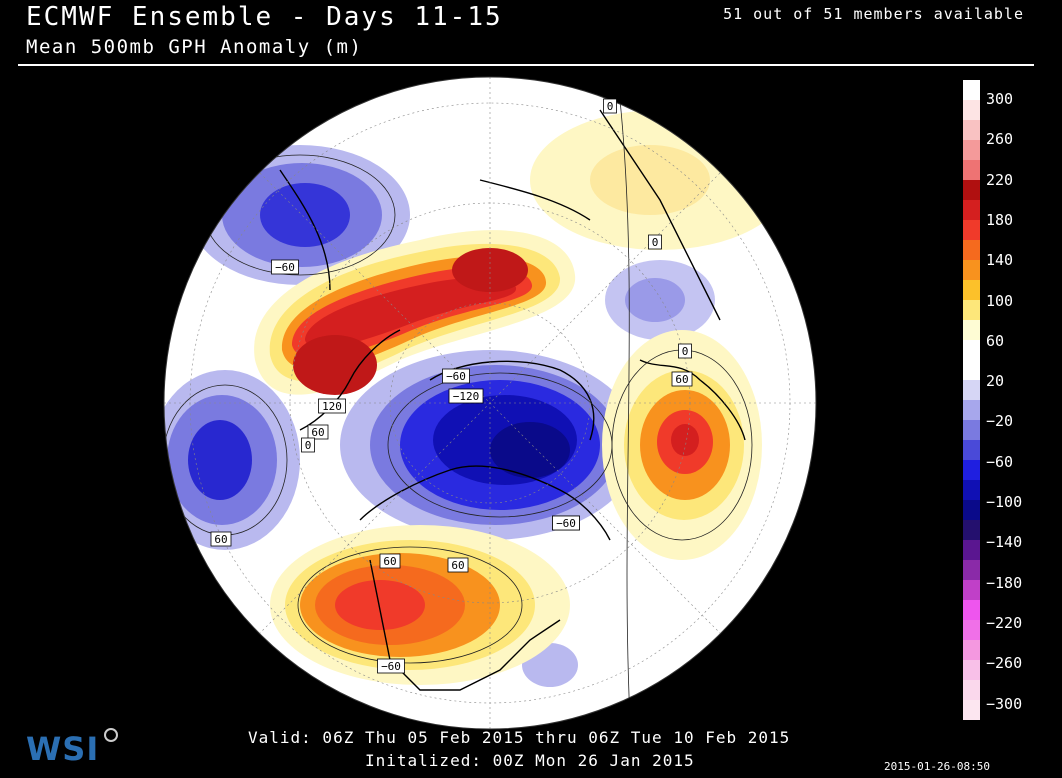 This screenshot has width=1062, height=778. Describe the element at coordinates (1000, 421) in the screenshot. I see `colorbar-tick-label: −20` at that location.